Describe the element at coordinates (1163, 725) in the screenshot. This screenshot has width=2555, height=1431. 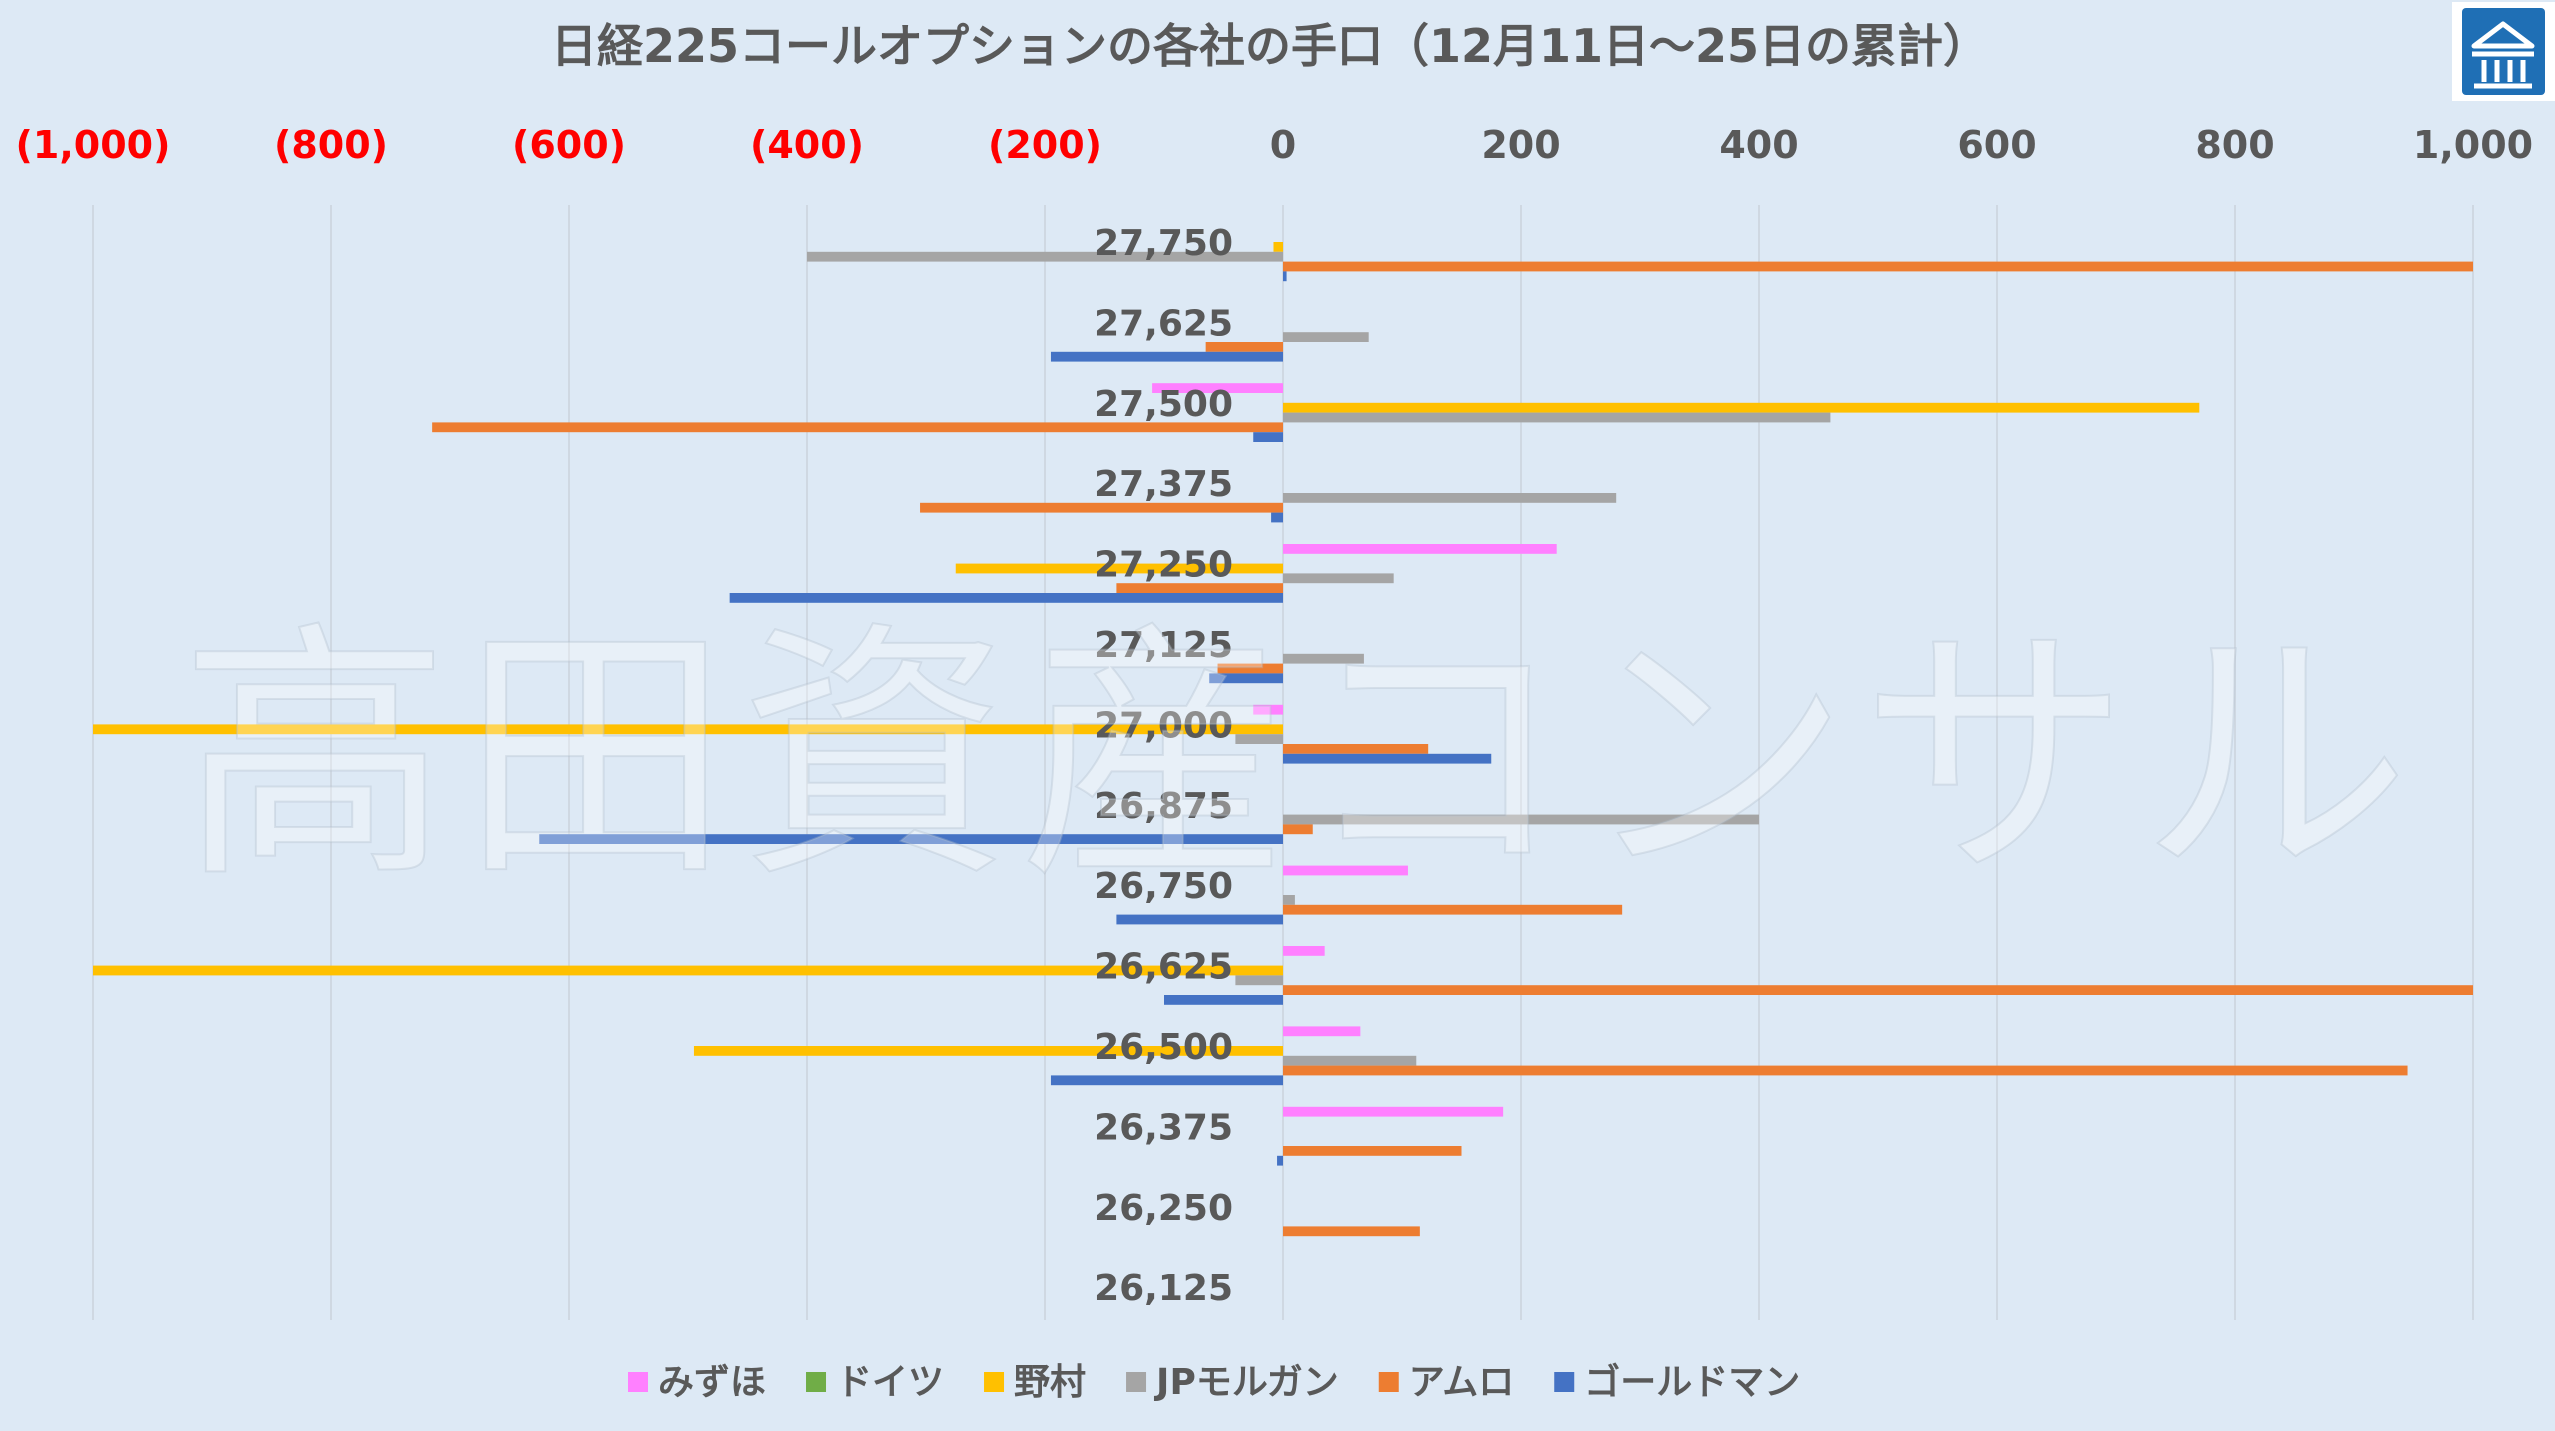
I see `category-label: 27,000` at that location.